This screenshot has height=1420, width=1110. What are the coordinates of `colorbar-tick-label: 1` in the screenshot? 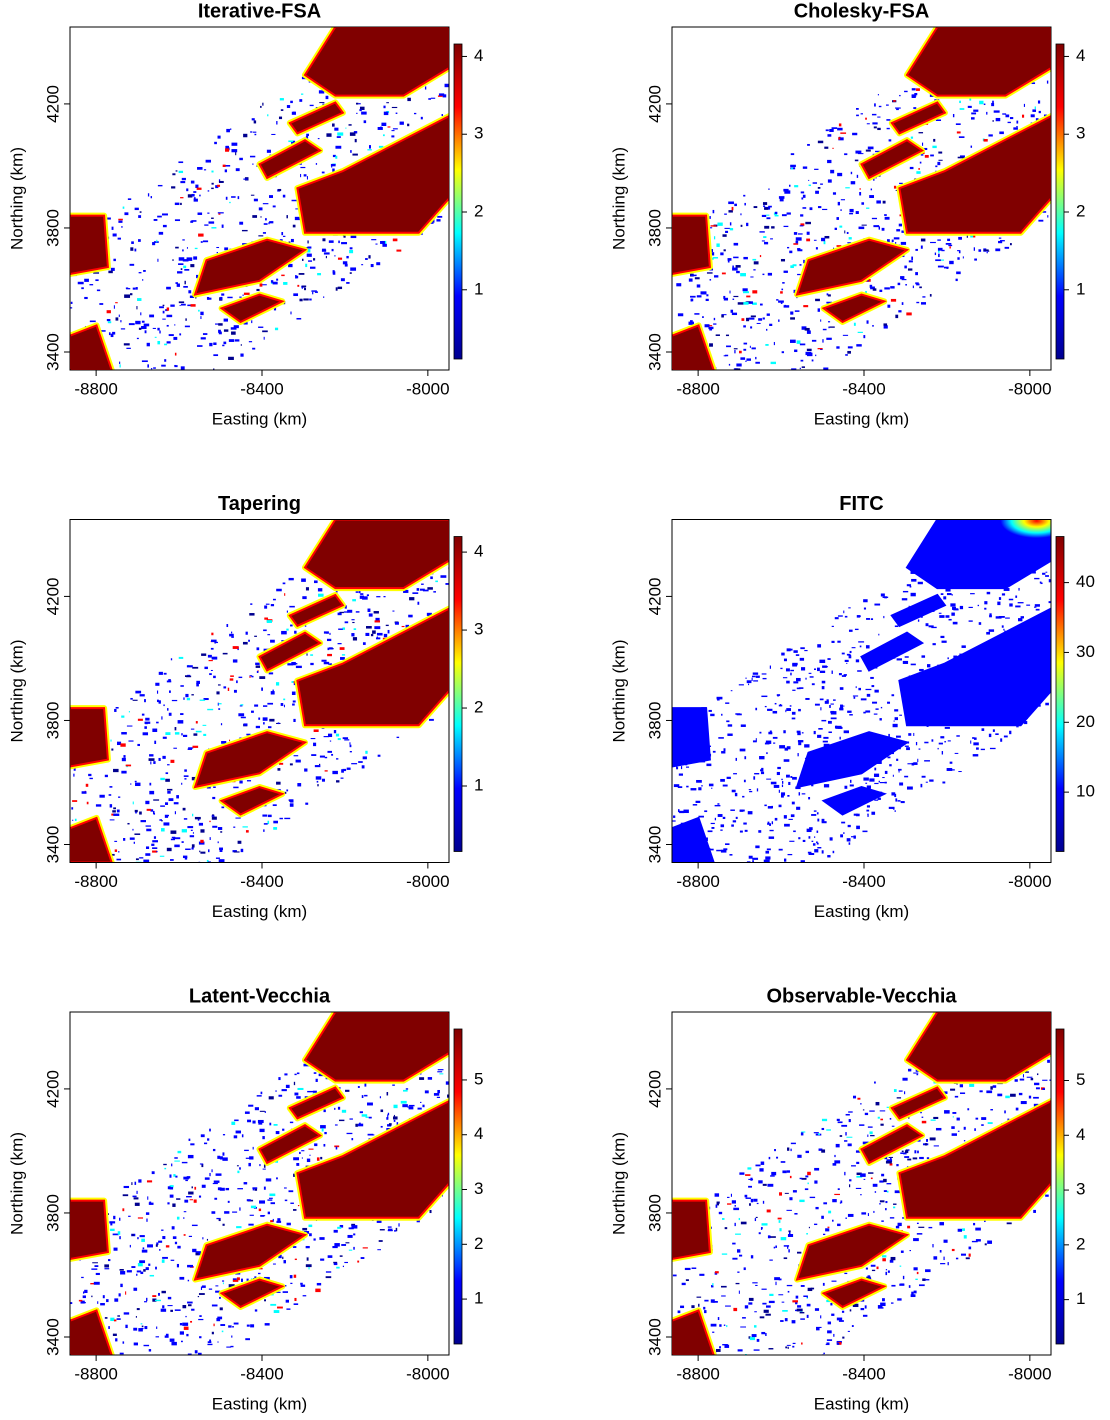 It's located at (478, 288).